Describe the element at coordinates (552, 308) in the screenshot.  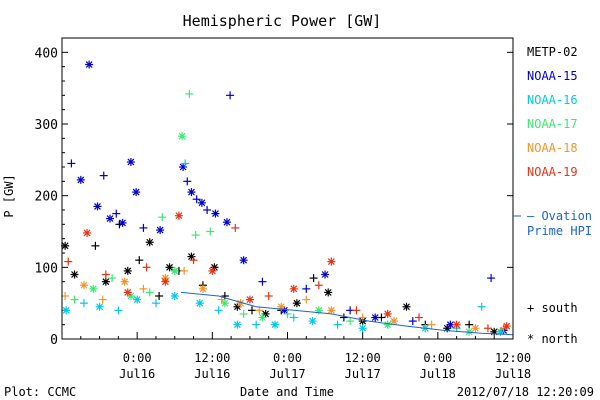
I see `legend-south-marker: + south` at that location.